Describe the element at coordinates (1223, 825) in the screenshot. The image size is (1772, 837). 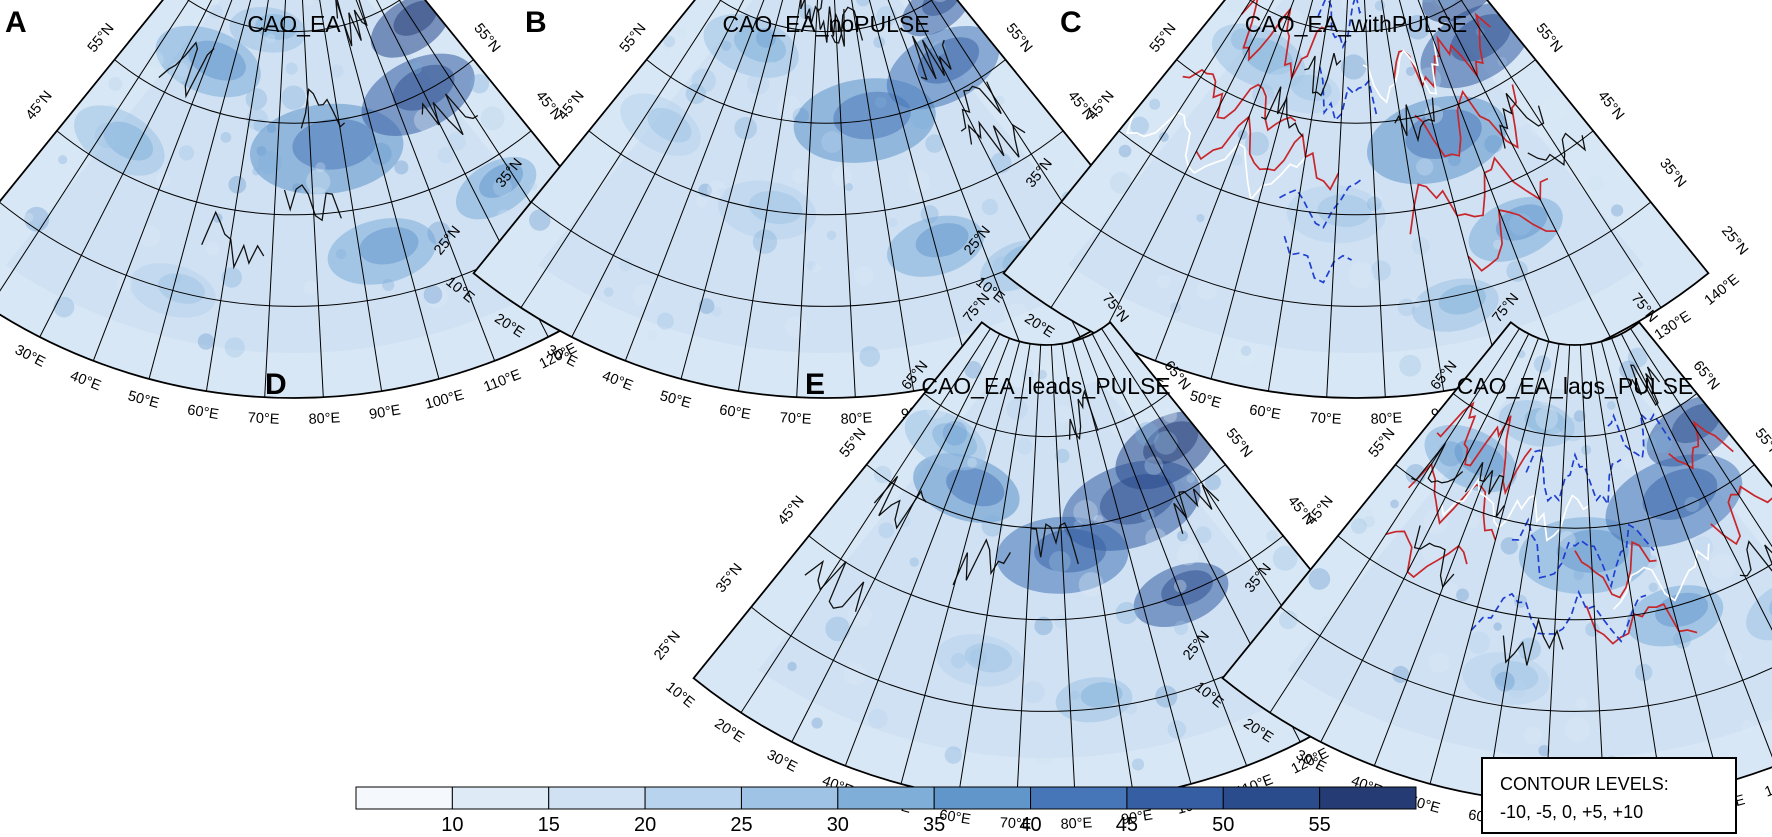
I see `colorbar-tick-label: 50` at that location.